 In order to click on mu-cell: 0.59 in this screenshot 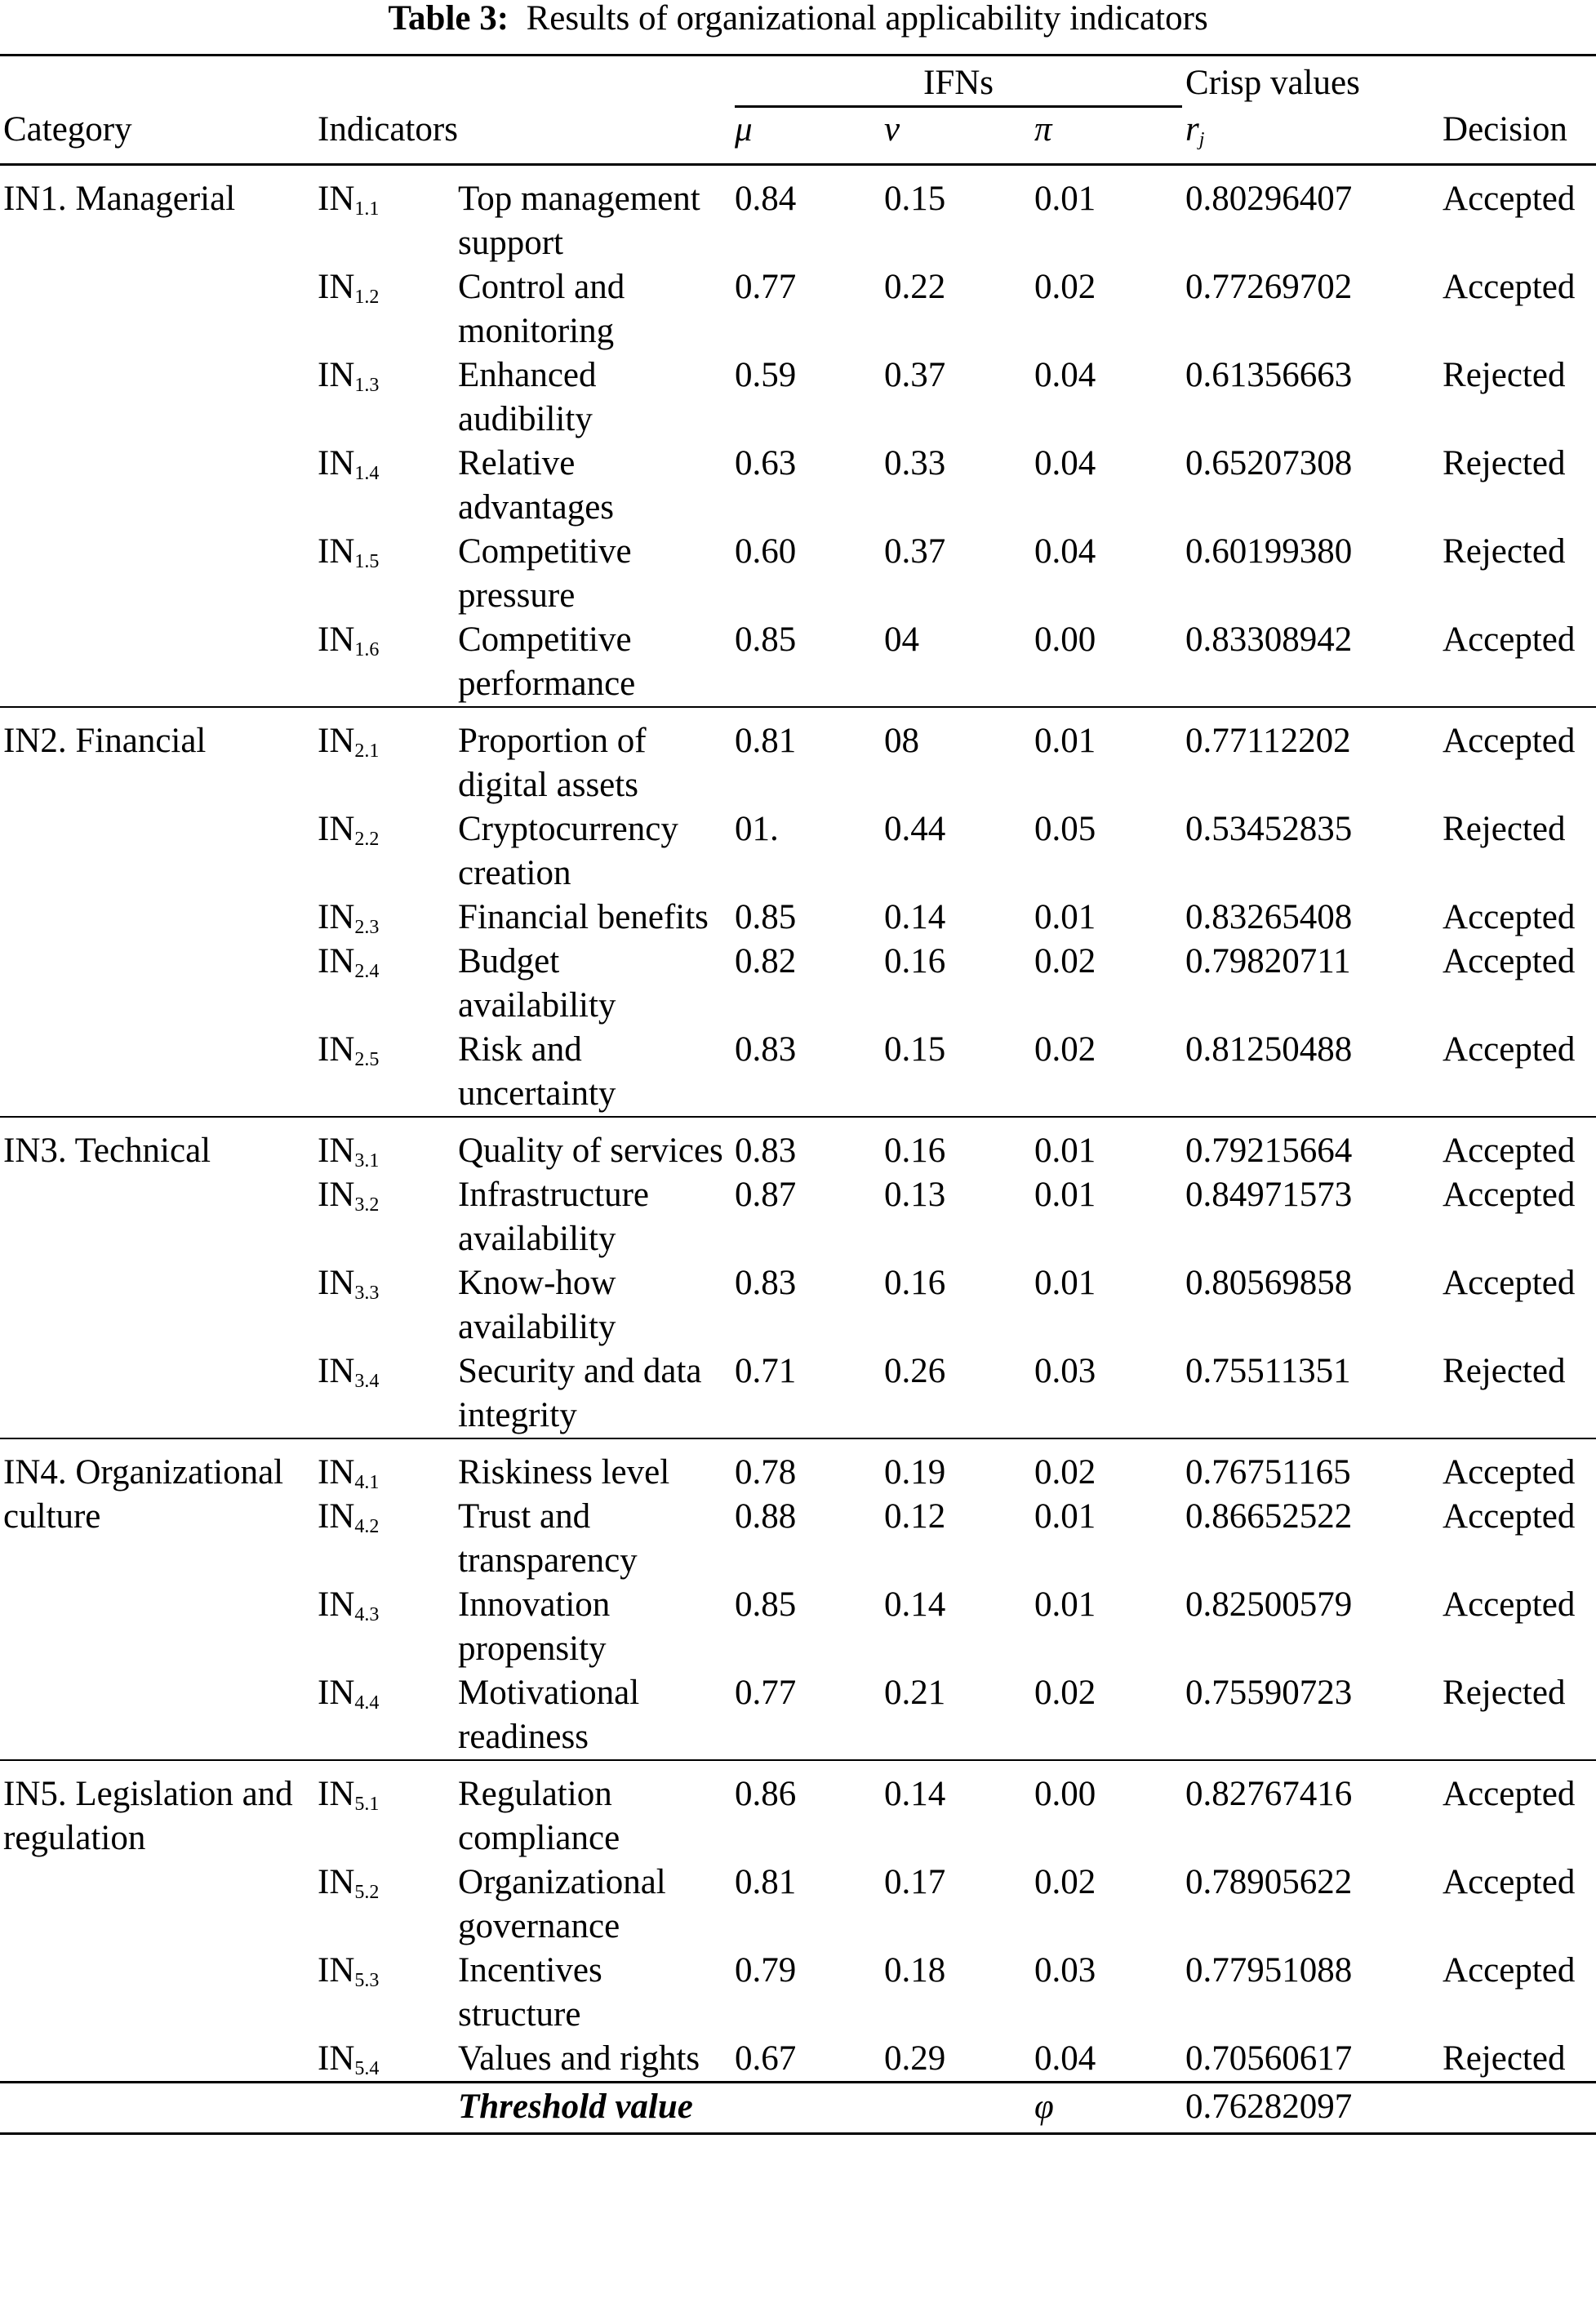, I will do `click(766, 375)`.